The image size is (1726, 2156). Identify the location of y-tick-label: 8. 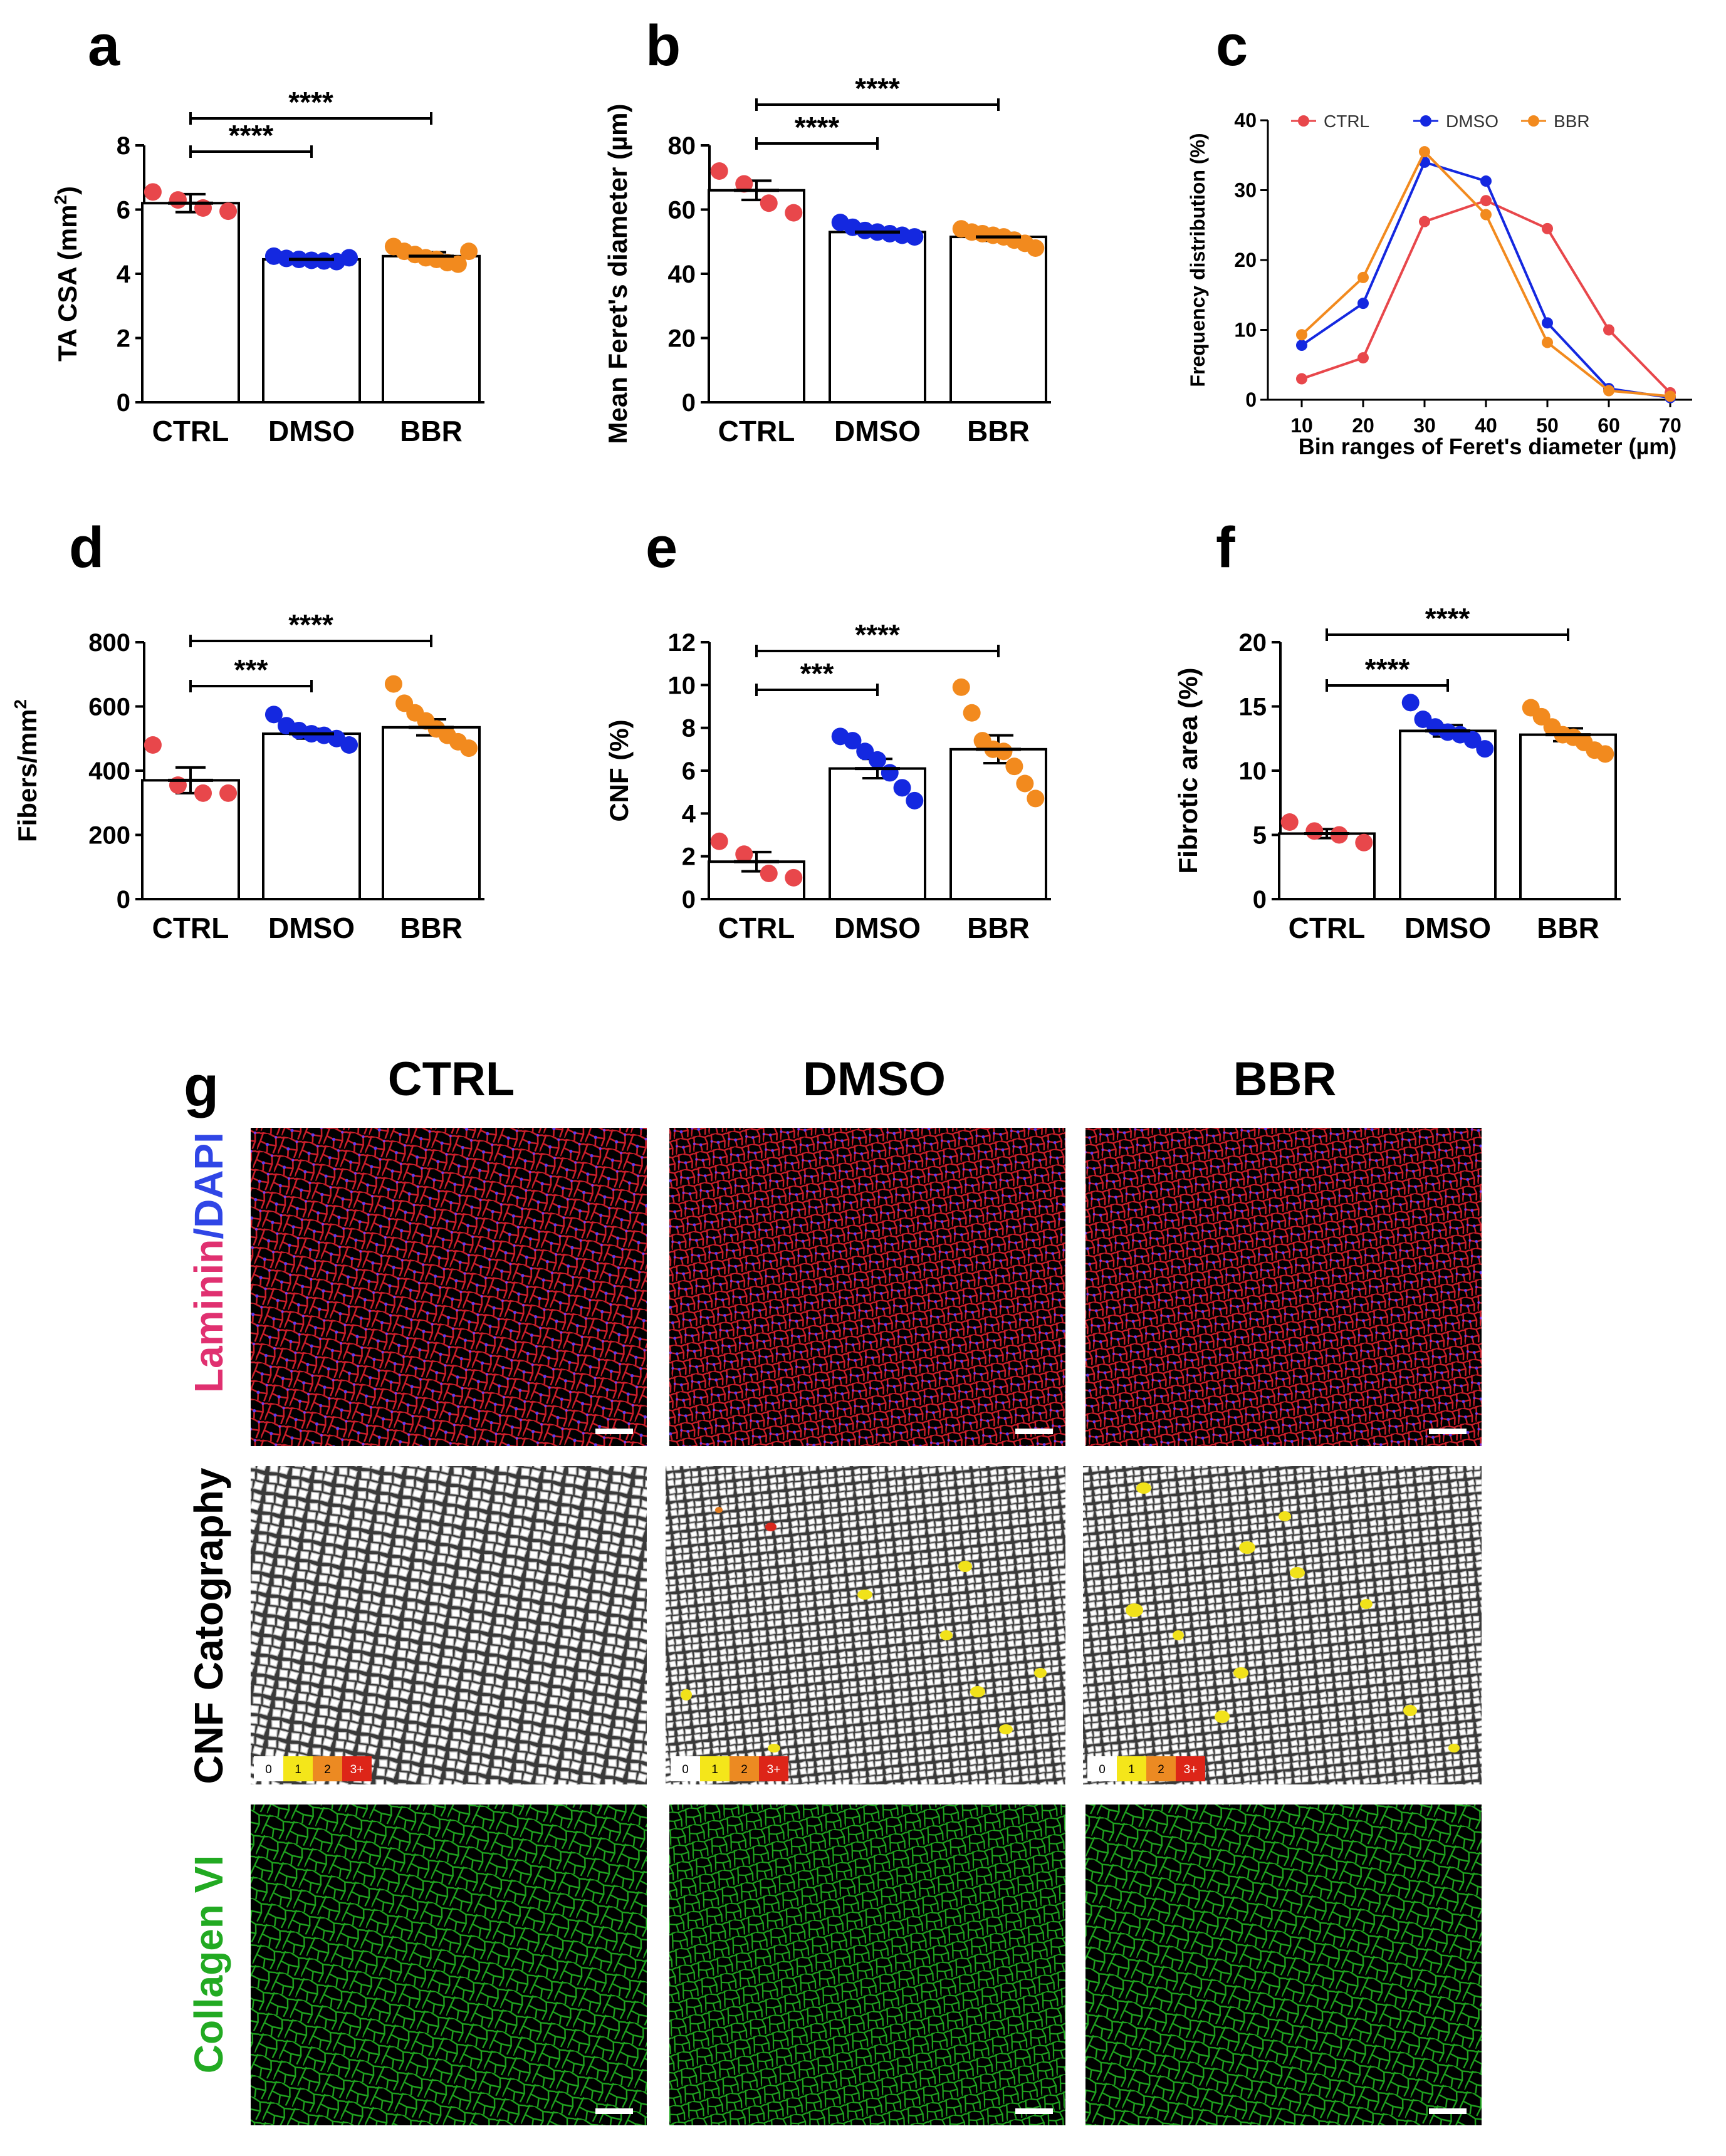
(689, 728).